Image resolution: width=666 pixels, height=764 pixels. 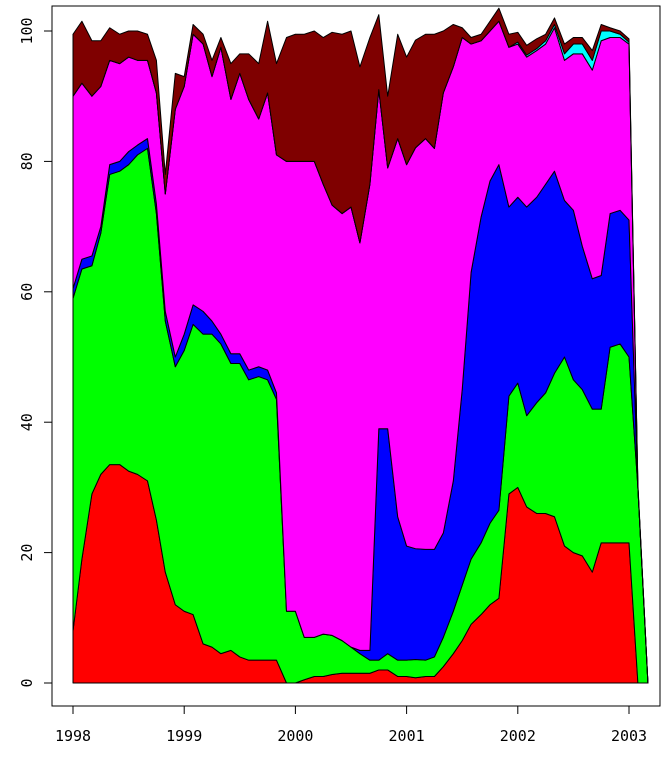 I want to click on x-tick-label-1999: 1999, so click(x=184, y=736).